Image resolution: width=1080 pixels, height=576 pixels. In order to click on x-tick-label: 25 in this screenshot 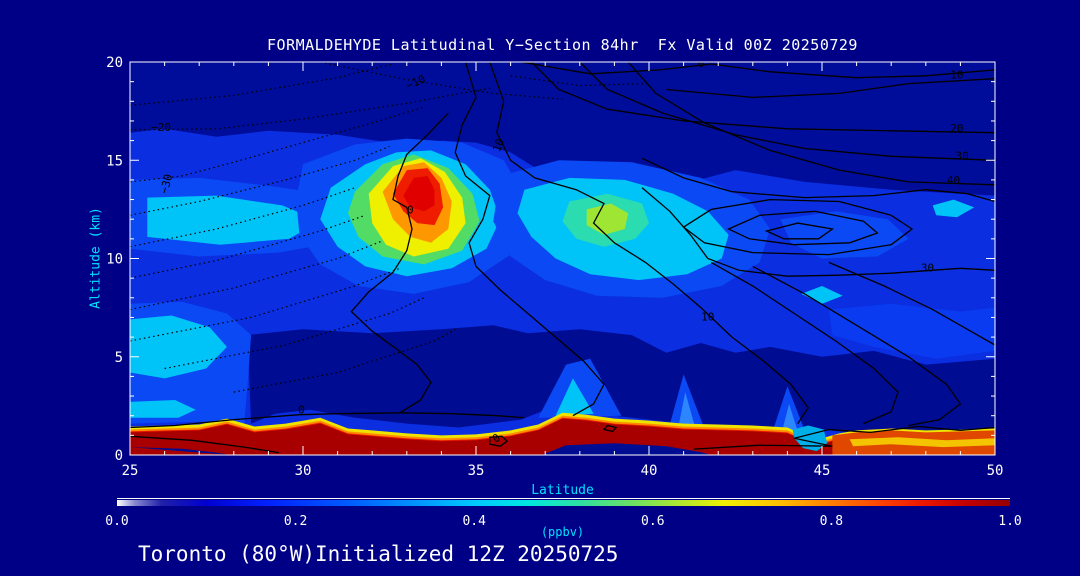, I will do `click(130, 471)`.